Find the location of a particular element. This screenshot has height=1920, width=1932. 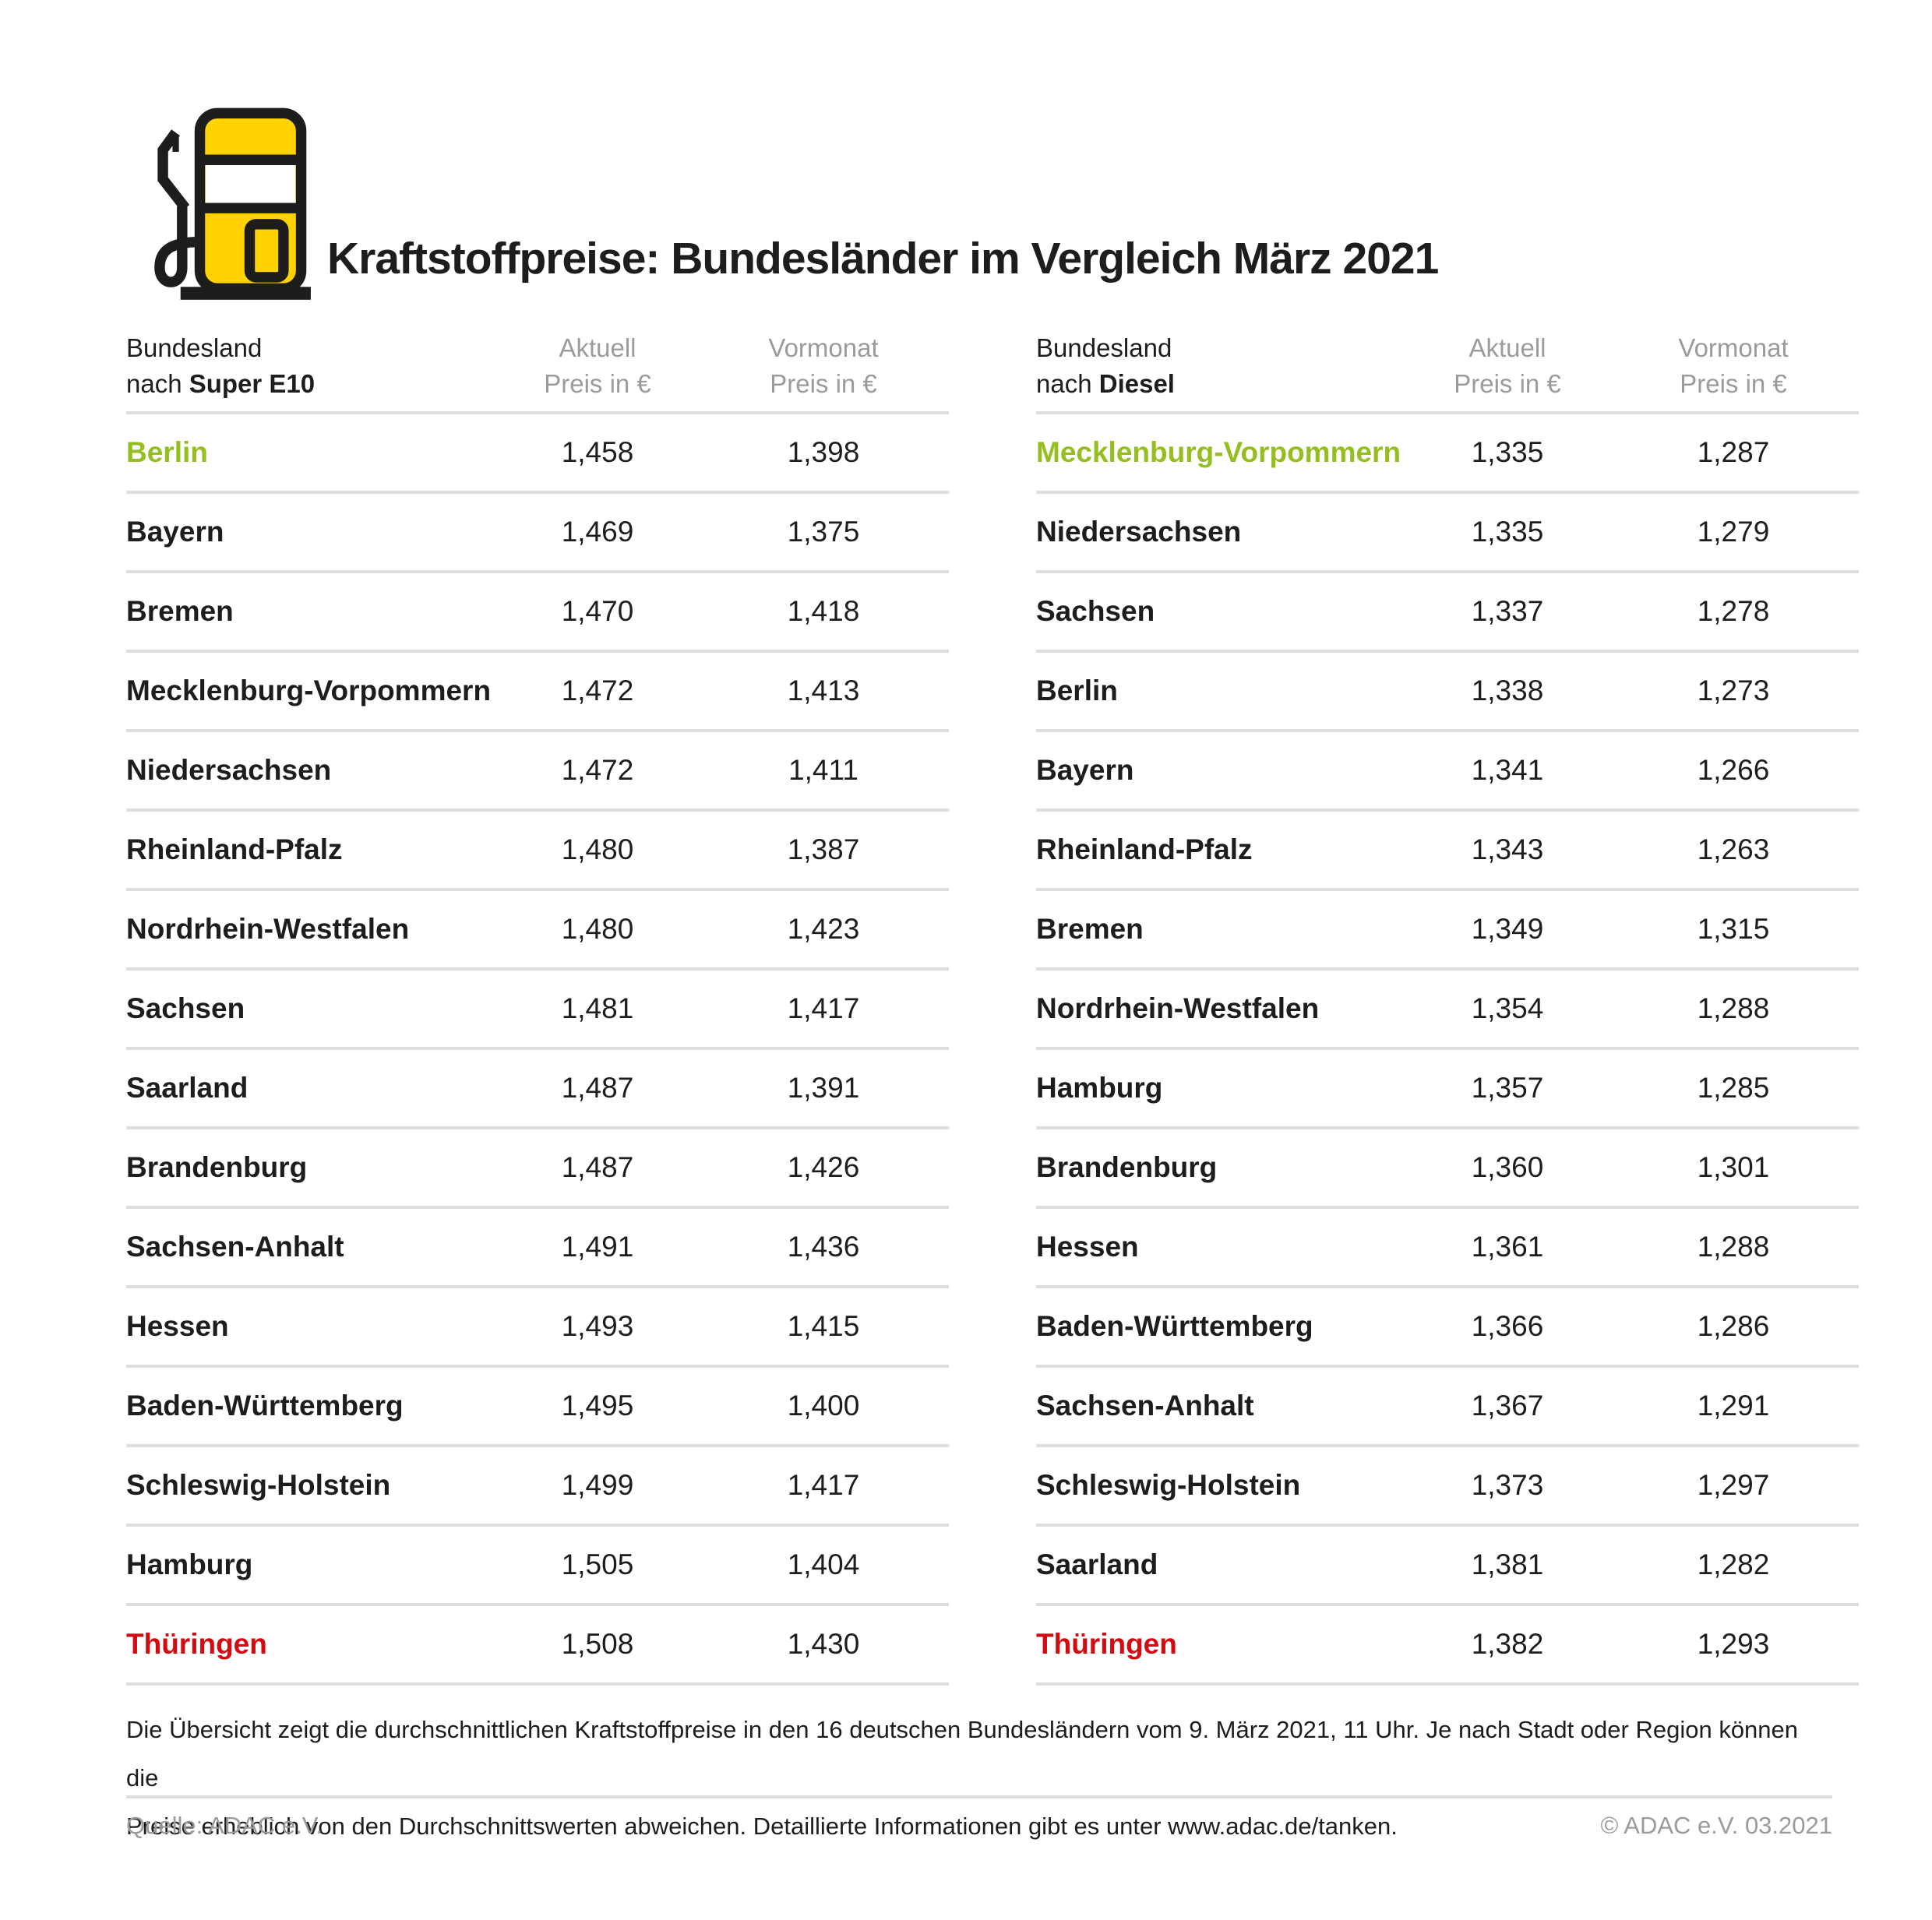

price-aktuell: 1,367 is located at coordinates (1507, 1406).